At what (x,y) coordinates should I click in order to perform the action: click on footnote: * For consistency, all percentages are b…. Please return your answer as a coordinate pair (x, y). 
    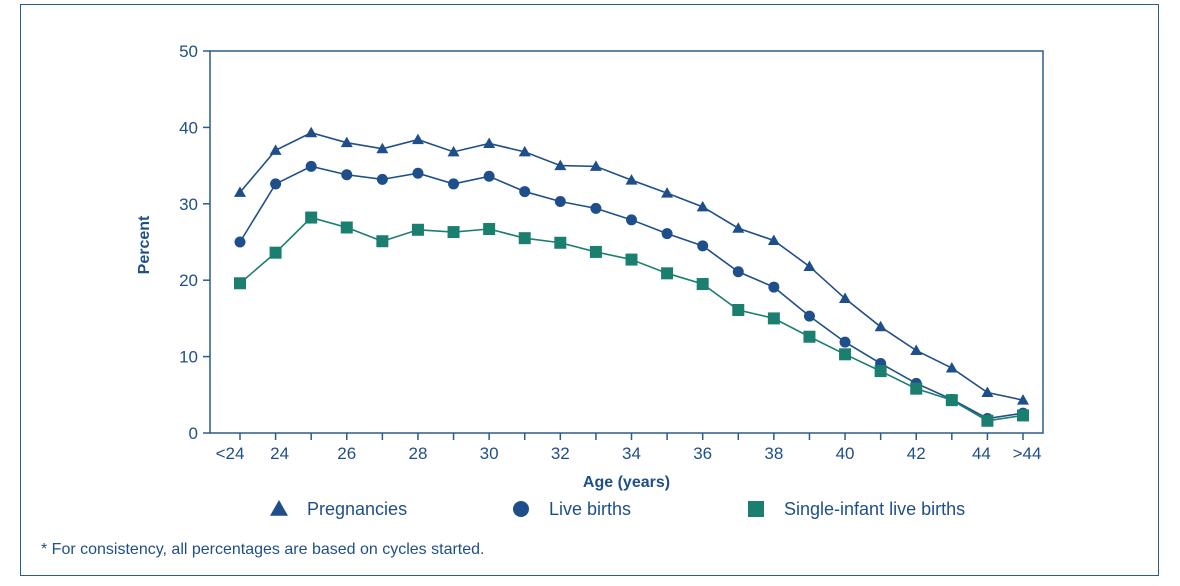
    Looking at the image, I should click on (262, 549).